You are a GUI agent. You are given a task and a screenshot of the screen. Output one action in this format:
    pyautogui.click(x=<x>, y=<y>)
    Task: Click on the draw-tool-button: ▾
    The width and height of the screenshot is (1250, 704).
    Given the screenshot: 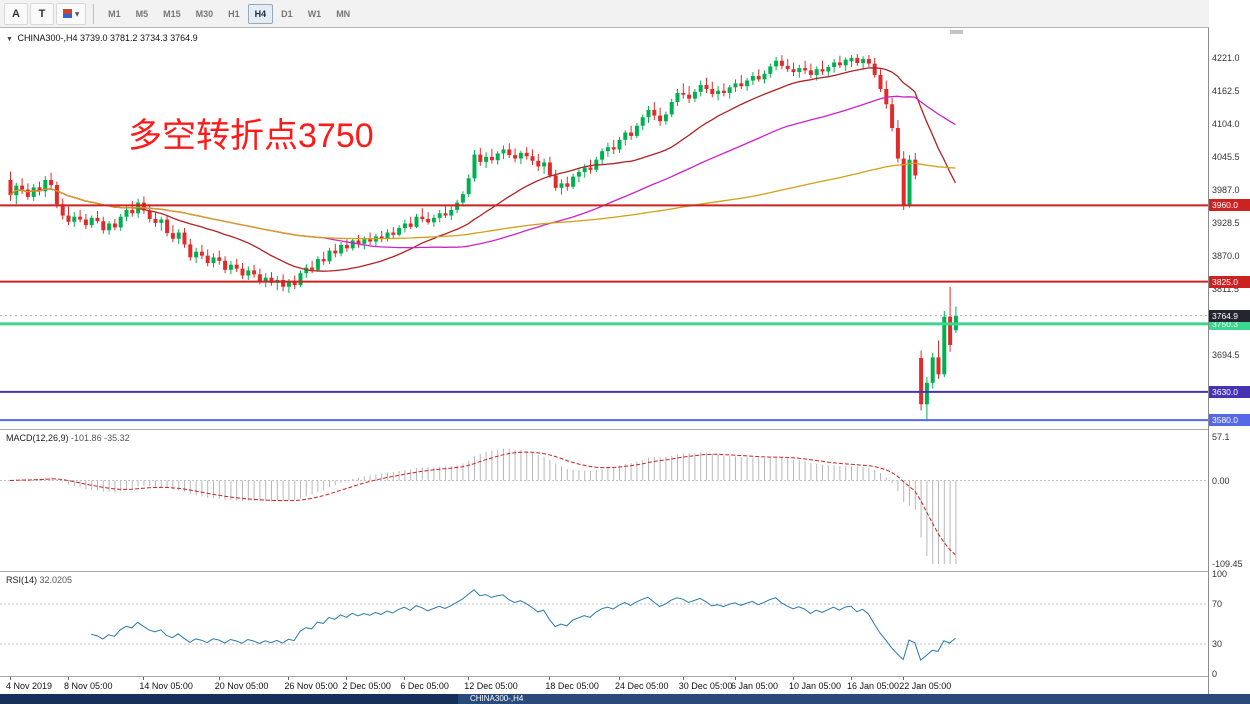 What is the action you would take?
    pyautogui.click(x=71, y=13)
    